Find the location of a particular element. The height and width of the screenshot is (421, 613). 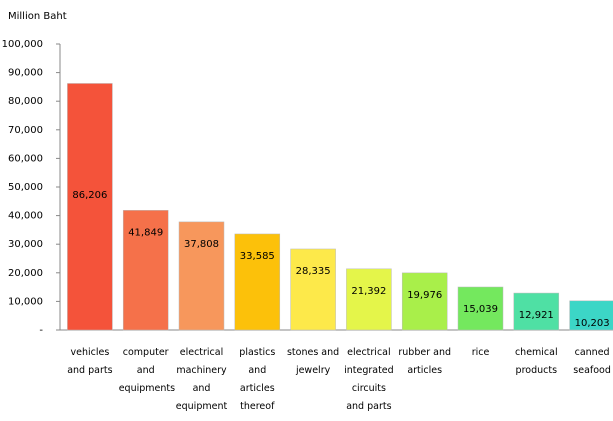

y-tick-label: 20,000 is located at coordinates (25, 273).